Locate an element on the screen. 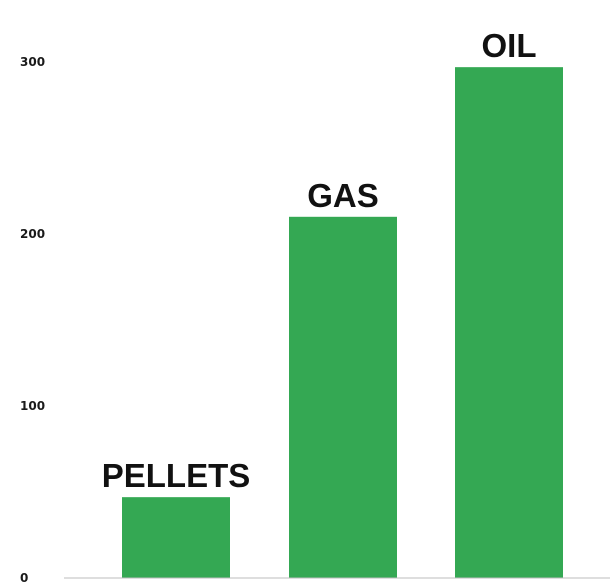  bar-gas is located at coordinates (343, 397).